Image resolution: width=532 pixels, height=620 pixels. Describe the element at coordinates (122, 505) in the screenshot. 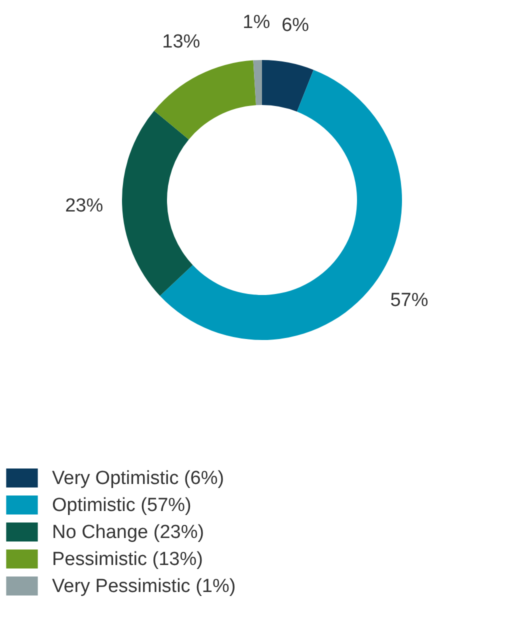

I see `legend-label: Optimistic (57%)` at that location.